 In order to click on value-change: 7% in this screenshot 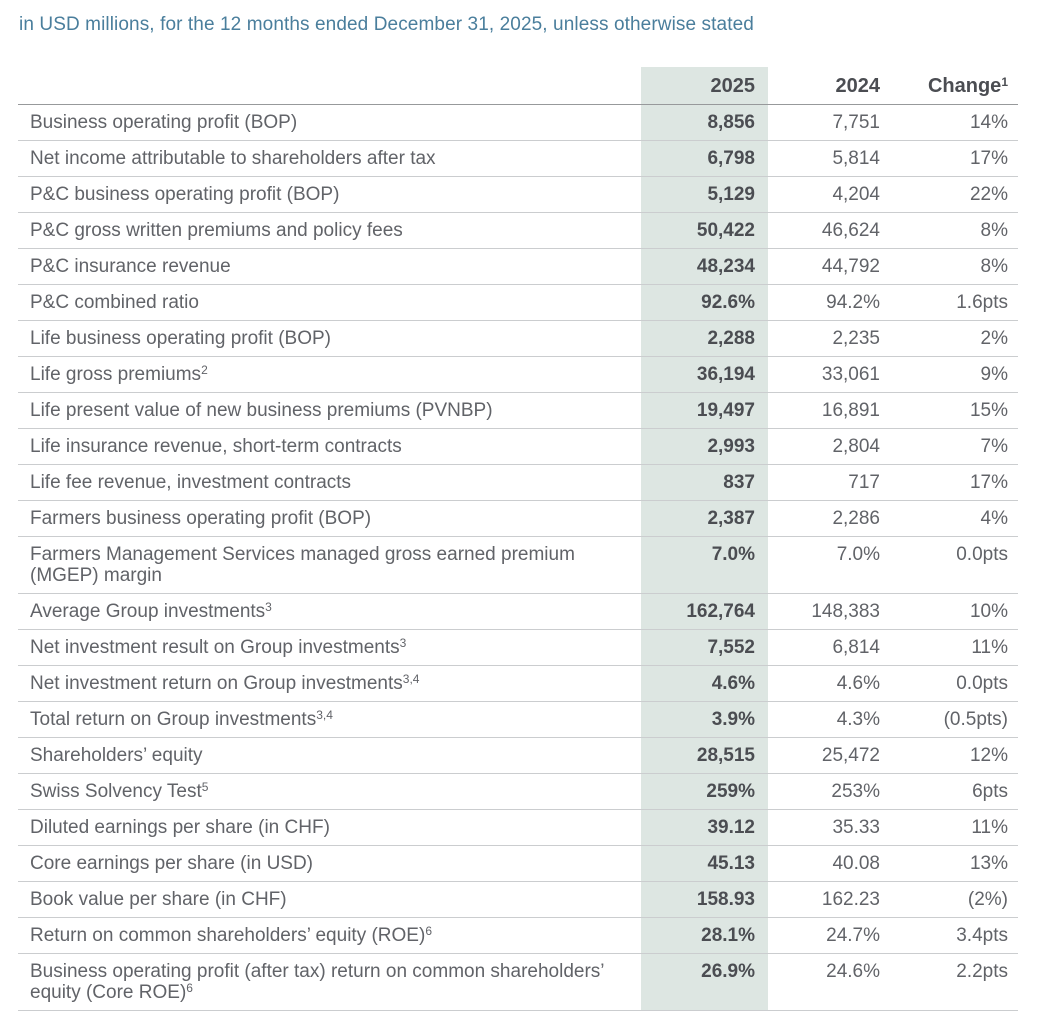, I will do `click(955, 446)`.